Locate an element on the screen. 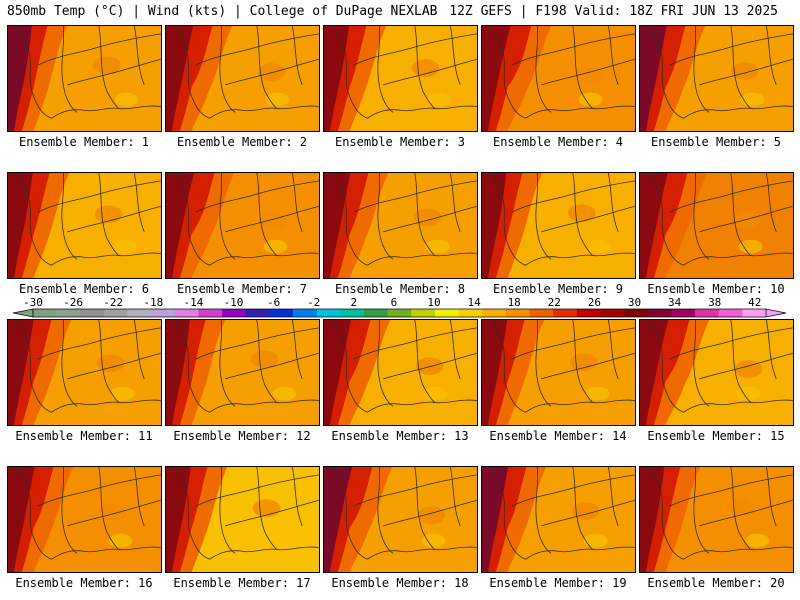 This screenshot has width=800, height=600. colorbar-tick-label: -2 is located at coordinates (313, 302).